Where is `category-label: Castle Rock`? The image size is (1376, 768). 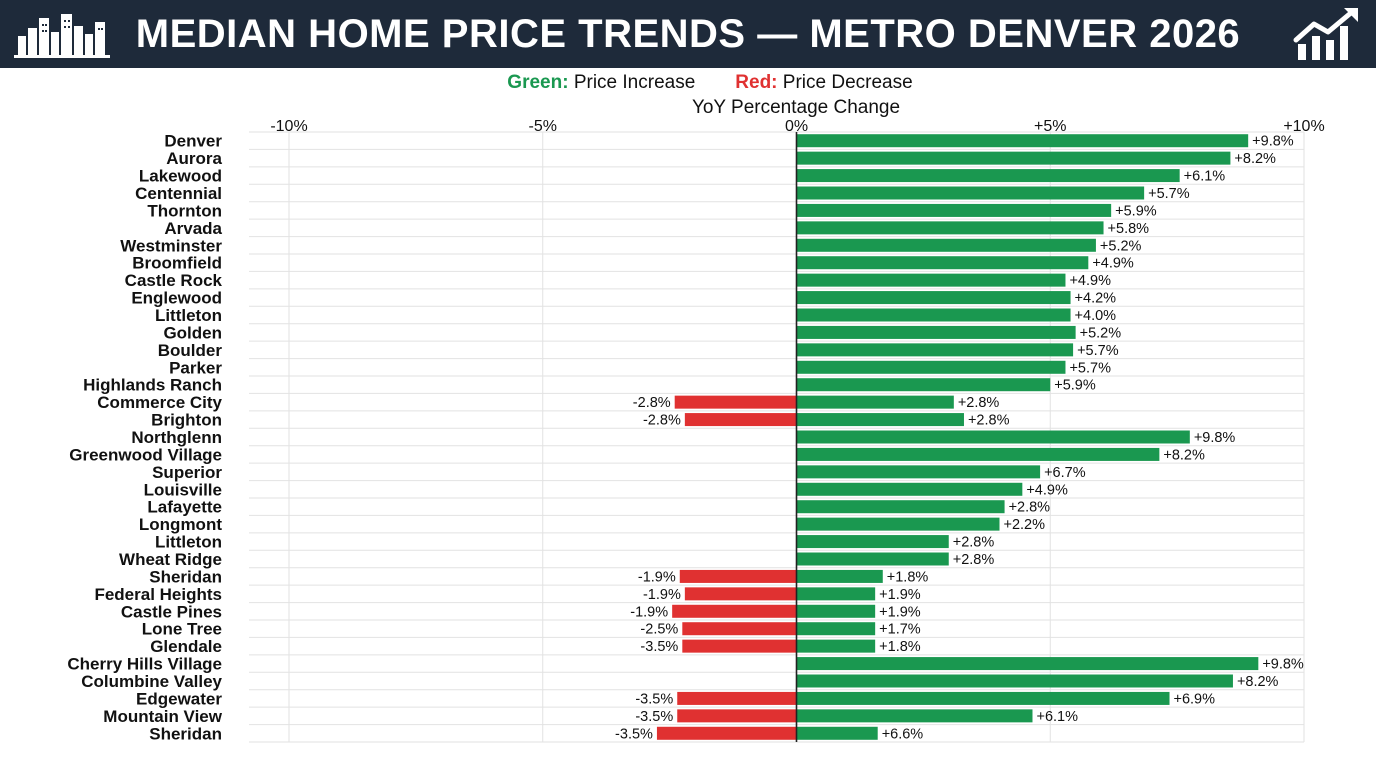 category-label: Castle Rock is located at coordinates (174, 280).